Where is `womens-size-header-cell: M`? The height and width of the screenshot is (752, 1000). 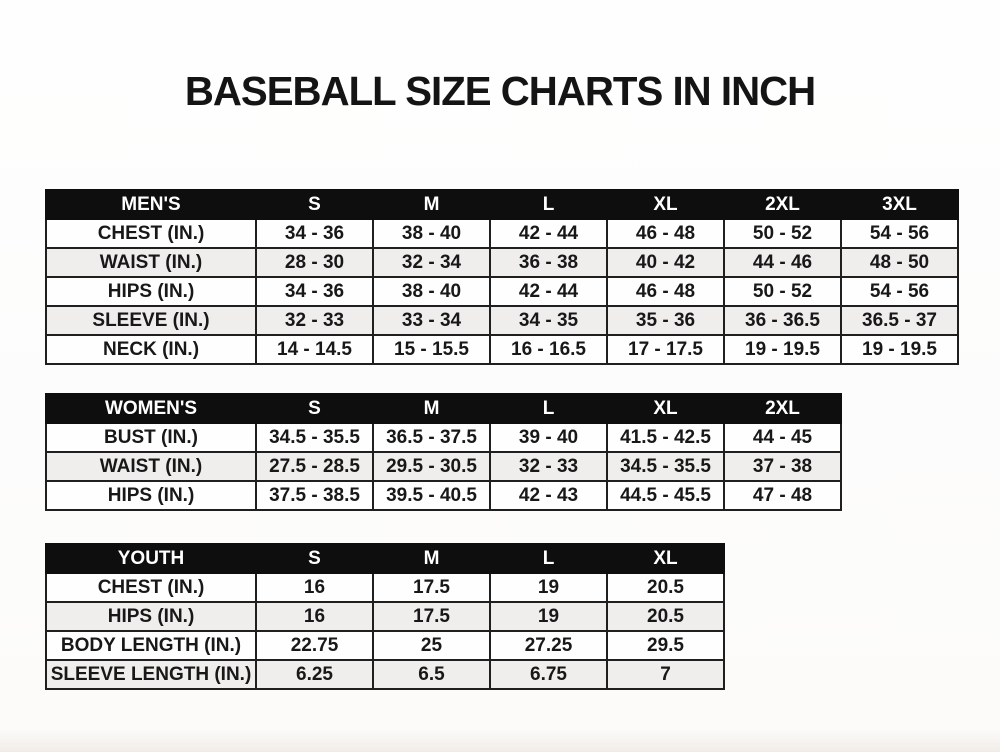
womens-size-header-cell: M is located at coordinates (431, 408).